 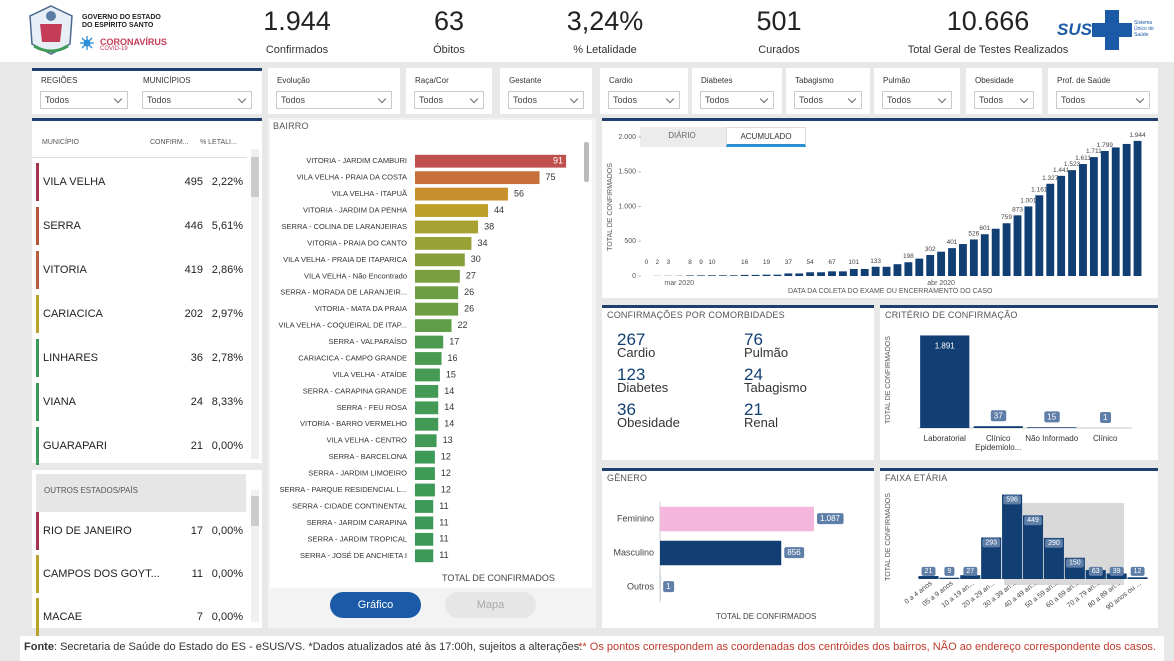 What do you see at coordinates (87, 43) in the screenshot?
I see `virus-icon` at bounding box center [87, 43].